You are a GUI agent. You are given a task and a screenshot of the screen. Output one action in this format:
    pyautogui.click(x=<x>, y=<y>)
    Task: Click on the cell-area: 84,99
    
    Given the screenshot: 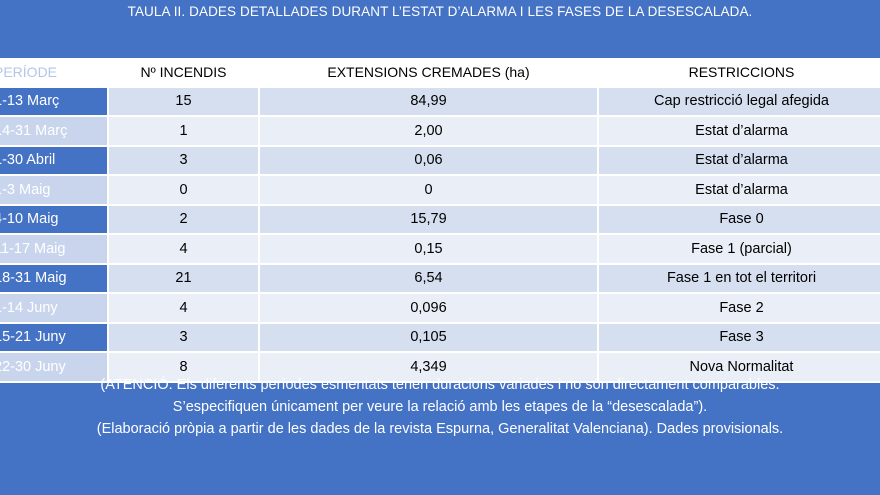 What is the action you would take?
    pyautogui.click(x=429, y=102)
    